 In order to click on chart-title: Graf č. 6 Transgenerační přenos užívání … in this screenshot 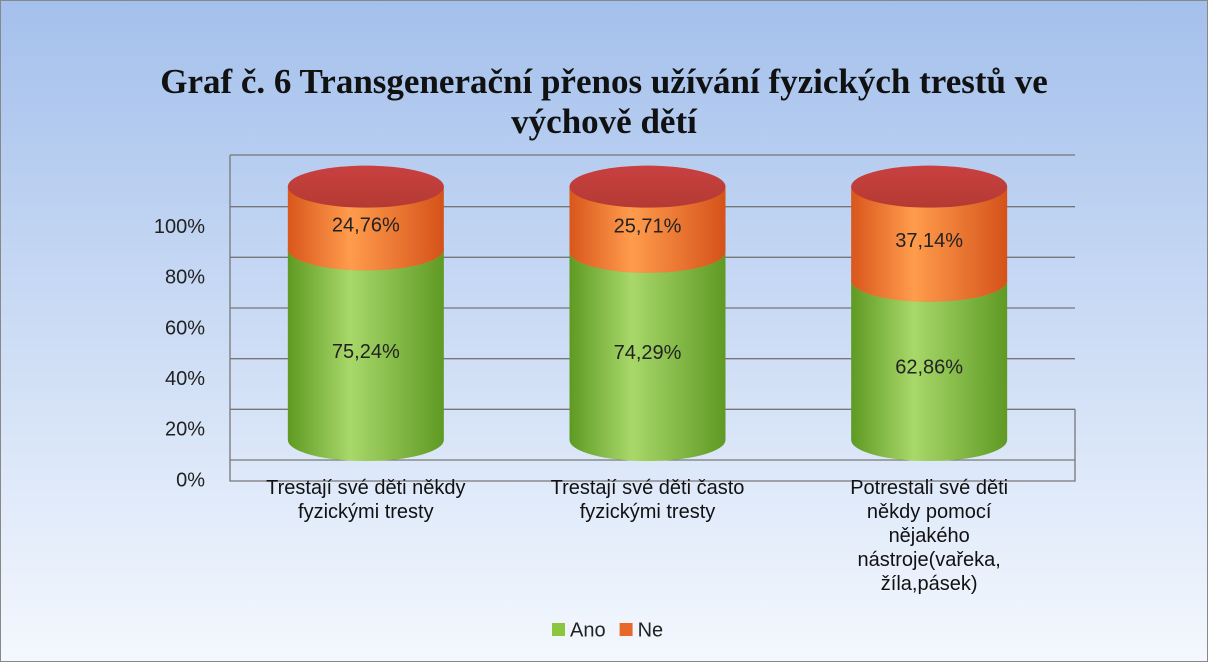, I will do `click(604, 101)`.